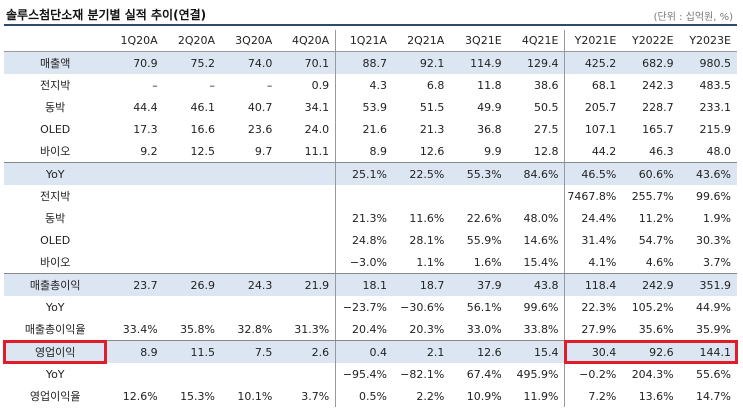 The image size is (743, 418). I want to click on table-cell: 88.7, so click(364, 62).